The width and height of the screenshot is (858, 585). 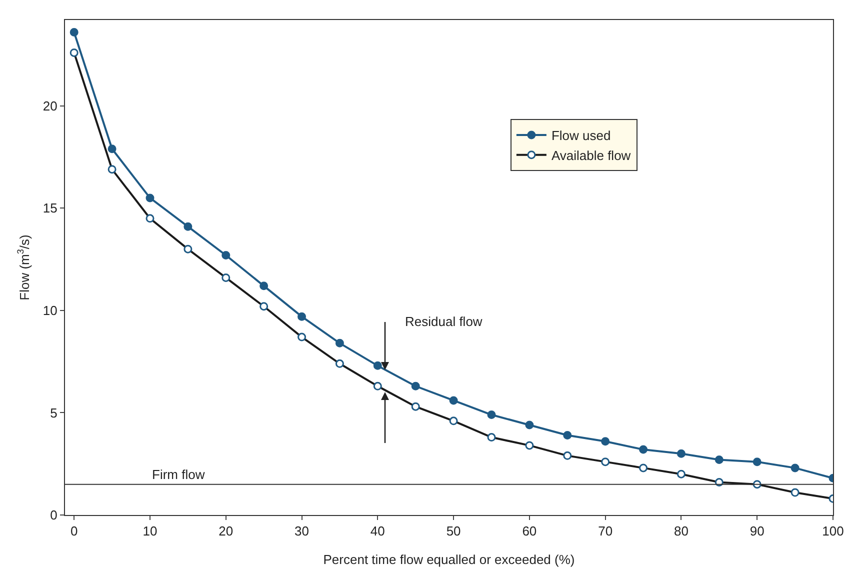 What do you see at coordinates (74, 531) in the screenshot?
I see `x-tick-label: 0` at bounding box center [74, 531].